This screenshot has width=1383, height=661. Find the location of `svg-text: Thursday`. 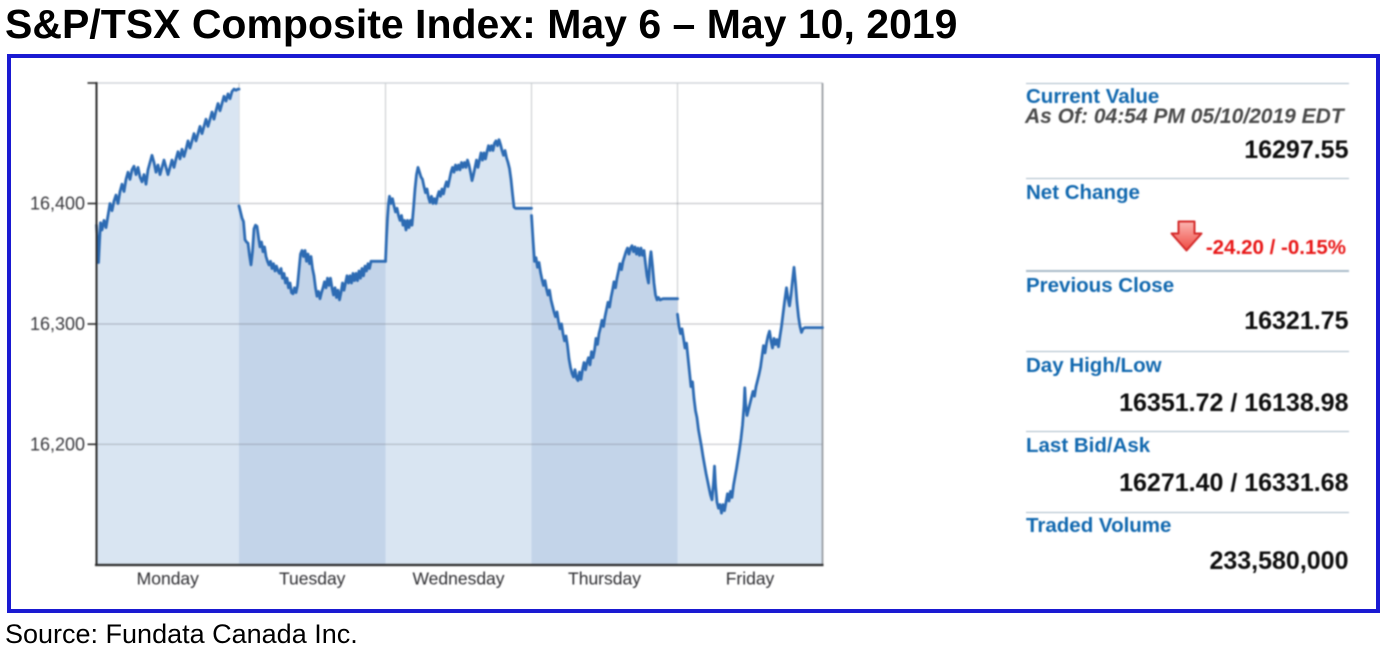

svg-text: Thursday is located at coordinates (604, 579).